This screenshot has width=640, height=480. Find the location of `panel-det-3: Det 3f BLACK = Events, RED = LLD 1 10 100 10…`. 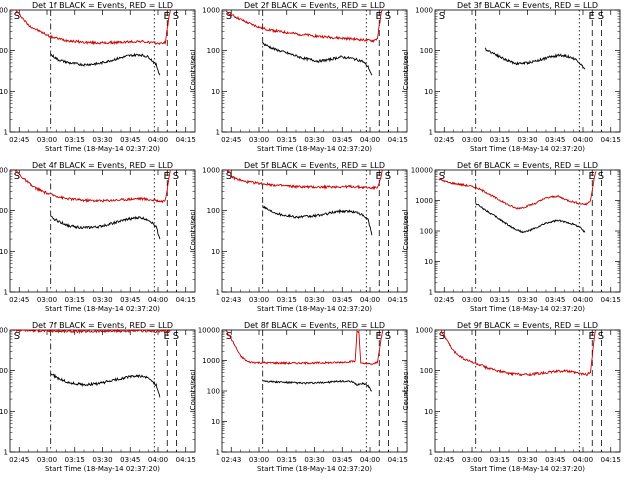

panel-det-3: Det 3f BLACK = Events, RED = LLD 1 10 100 10… is located at coordinates (511, 77).